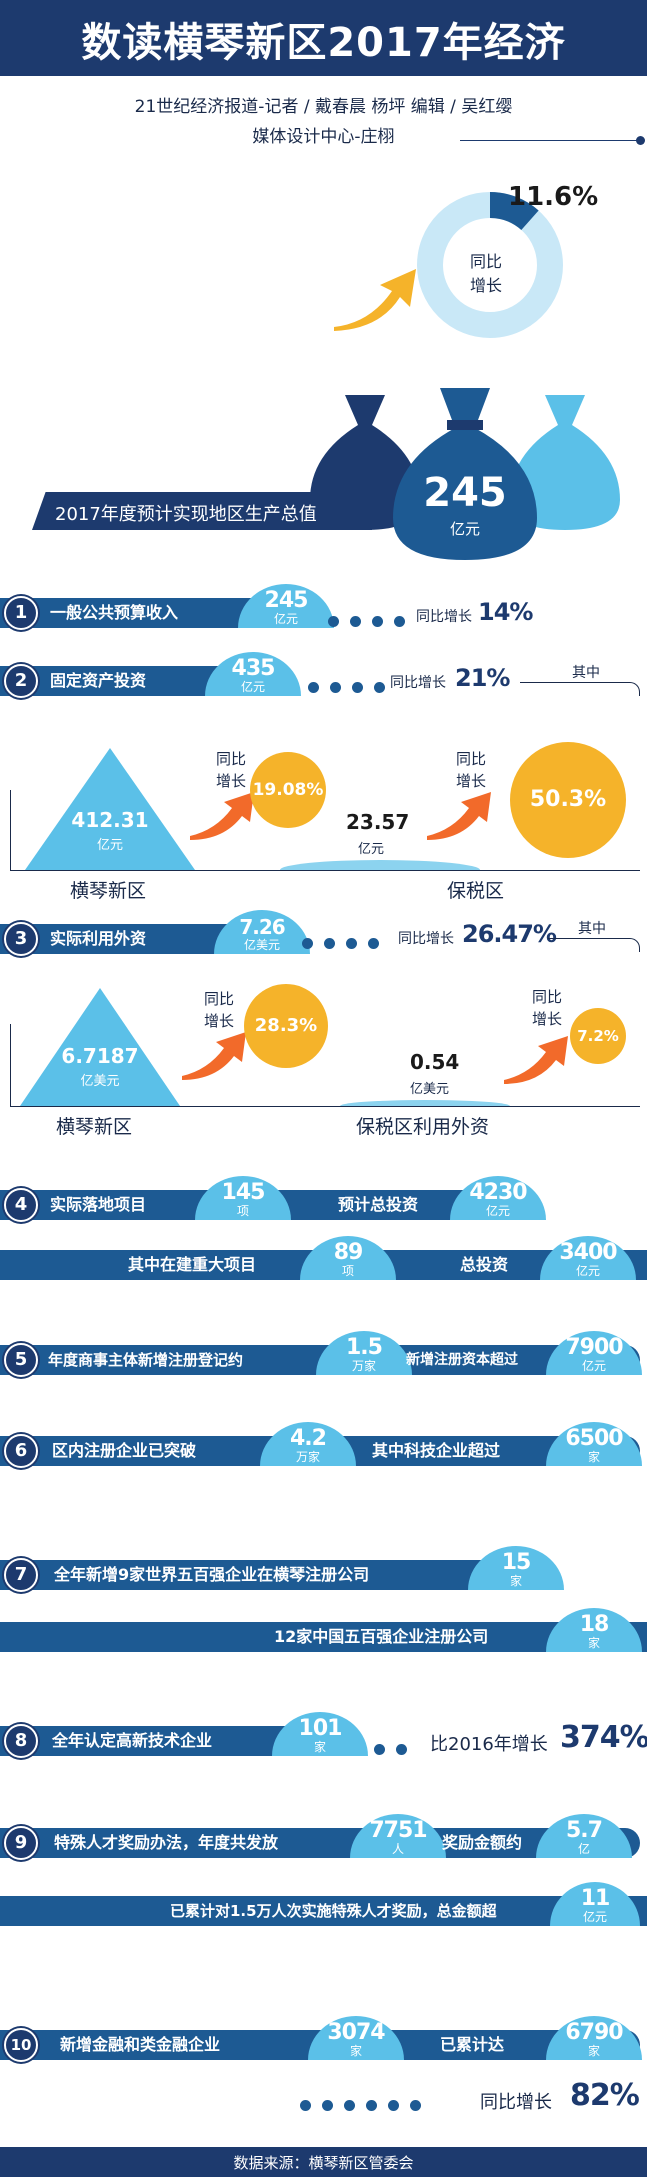 This screenshot has width=647, height=2177. I want to click on item3-right-hump, so click(425, 1103).